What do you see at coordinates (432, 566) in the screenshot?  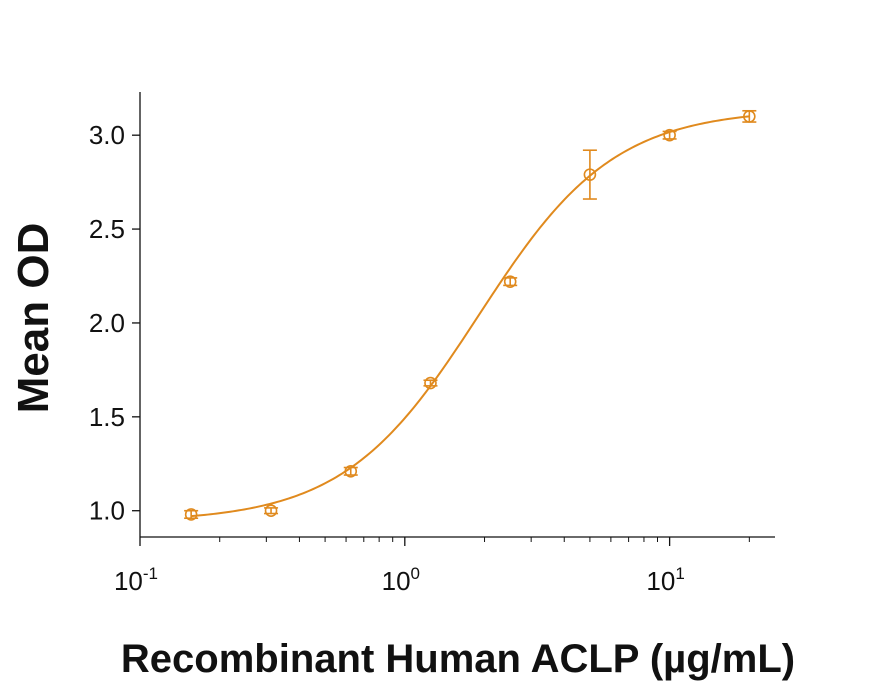 I see `x-ticks: 10⁻¹ 10⁰ 10¹` at bounding box center [432, 566].